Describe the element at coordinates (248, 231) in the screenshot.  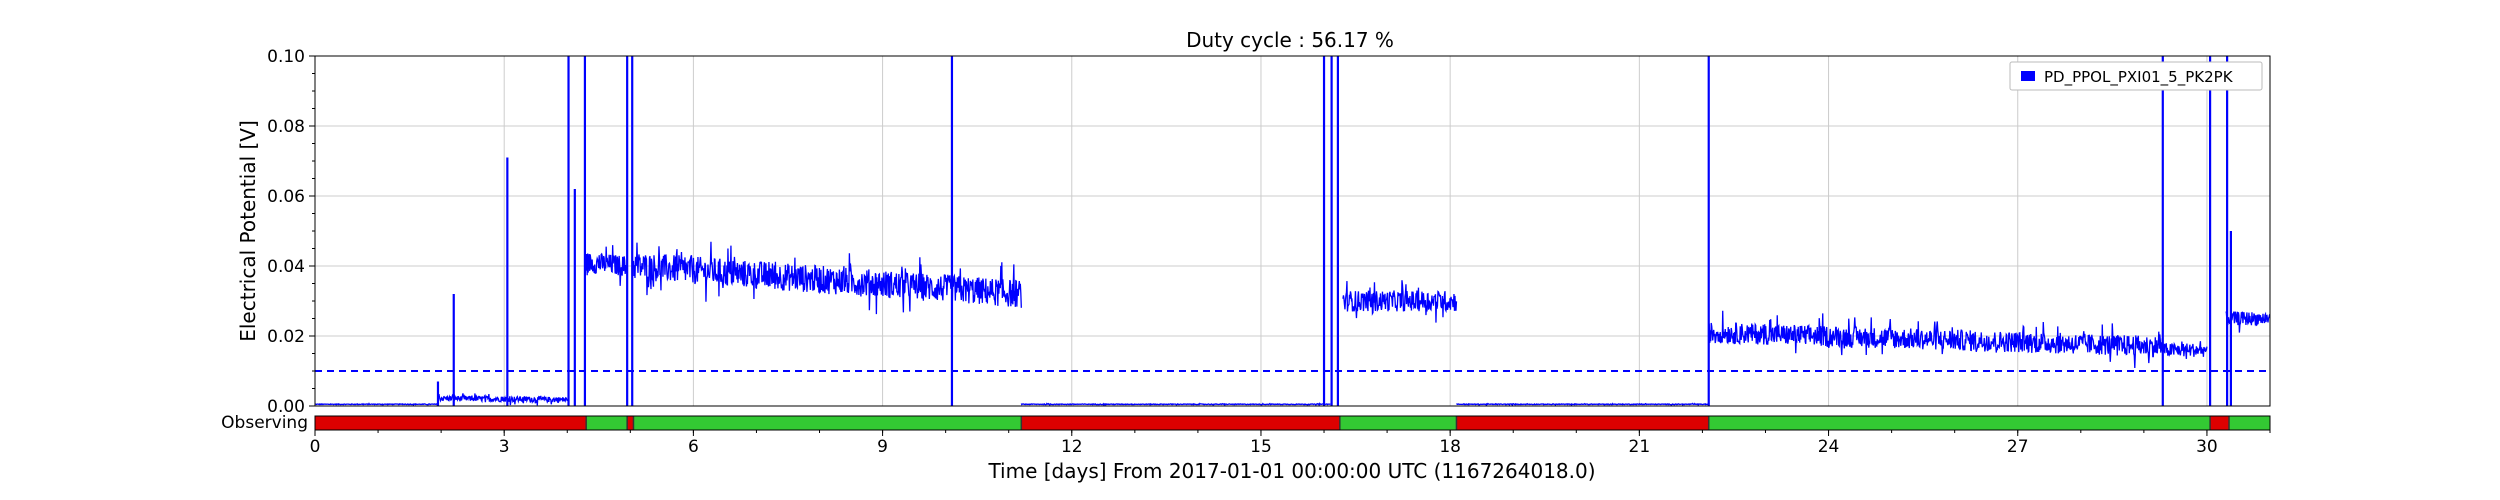
I see `y-axis-label: Electrical Potential [V]` at that location.